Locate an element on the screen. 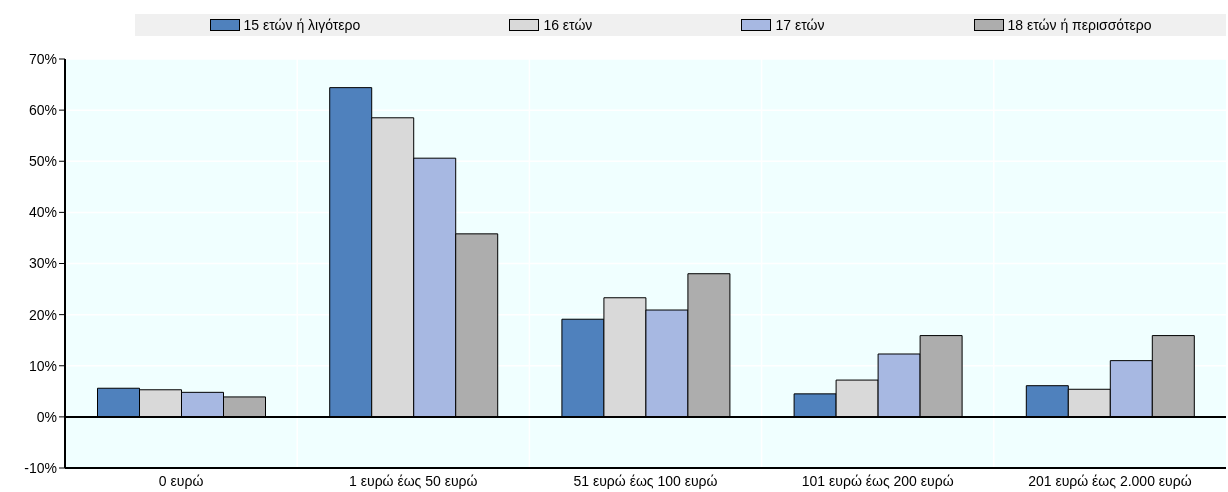  x-tick-label: 0 ευρώ is located at coordinates (181, 480).